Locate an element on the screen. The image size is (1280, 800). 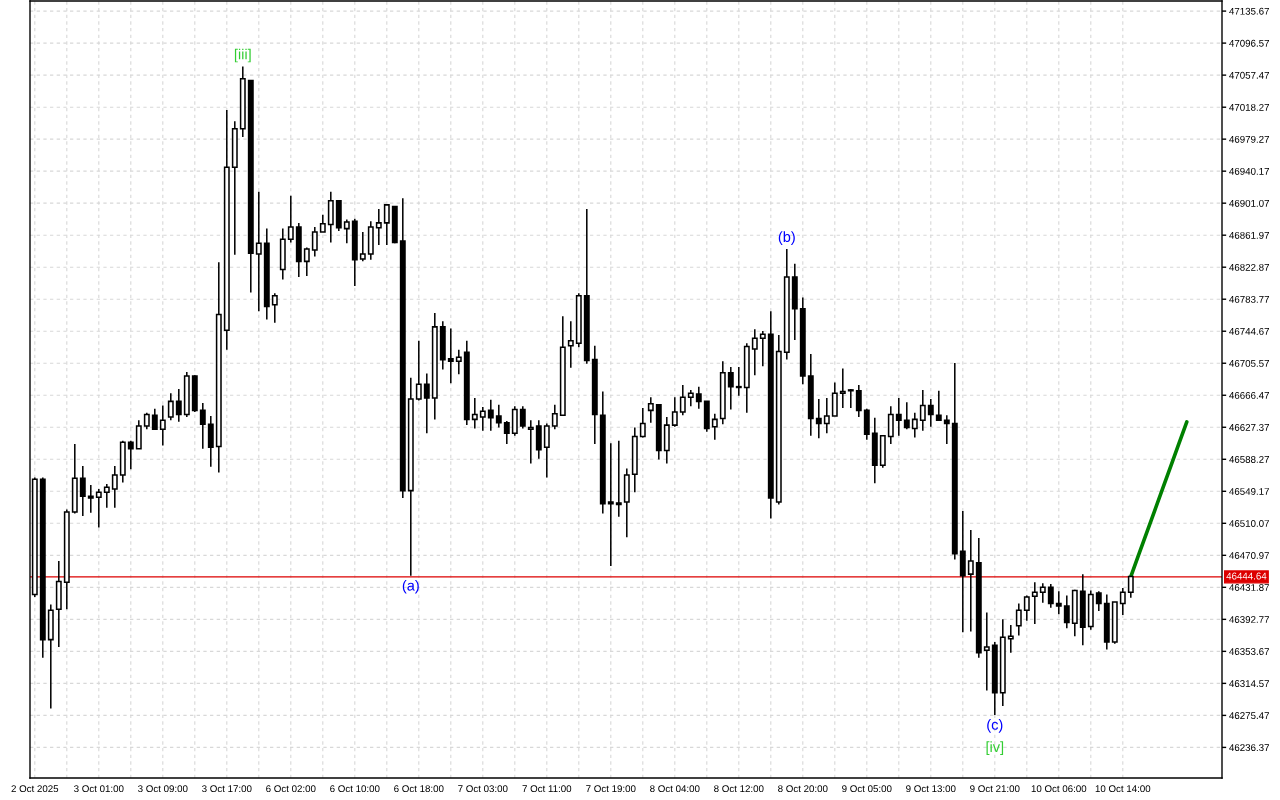
y-tick-label: 46744.67 is located at coordinates (1249, 331).